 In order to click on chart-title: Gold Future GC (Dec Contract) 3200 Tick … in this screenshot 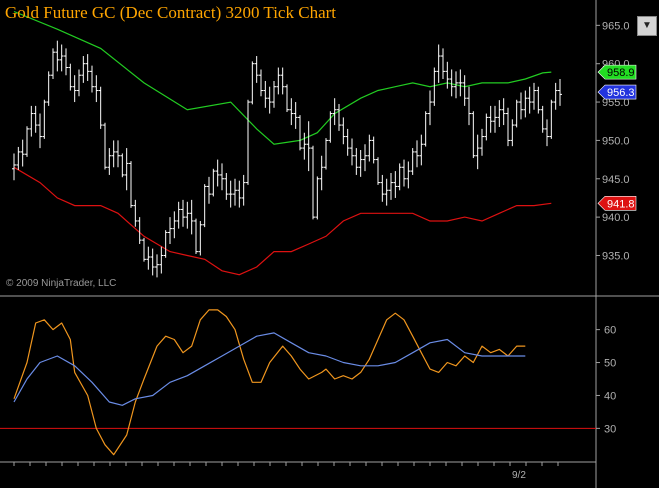, I will do `click(170, 12)`.